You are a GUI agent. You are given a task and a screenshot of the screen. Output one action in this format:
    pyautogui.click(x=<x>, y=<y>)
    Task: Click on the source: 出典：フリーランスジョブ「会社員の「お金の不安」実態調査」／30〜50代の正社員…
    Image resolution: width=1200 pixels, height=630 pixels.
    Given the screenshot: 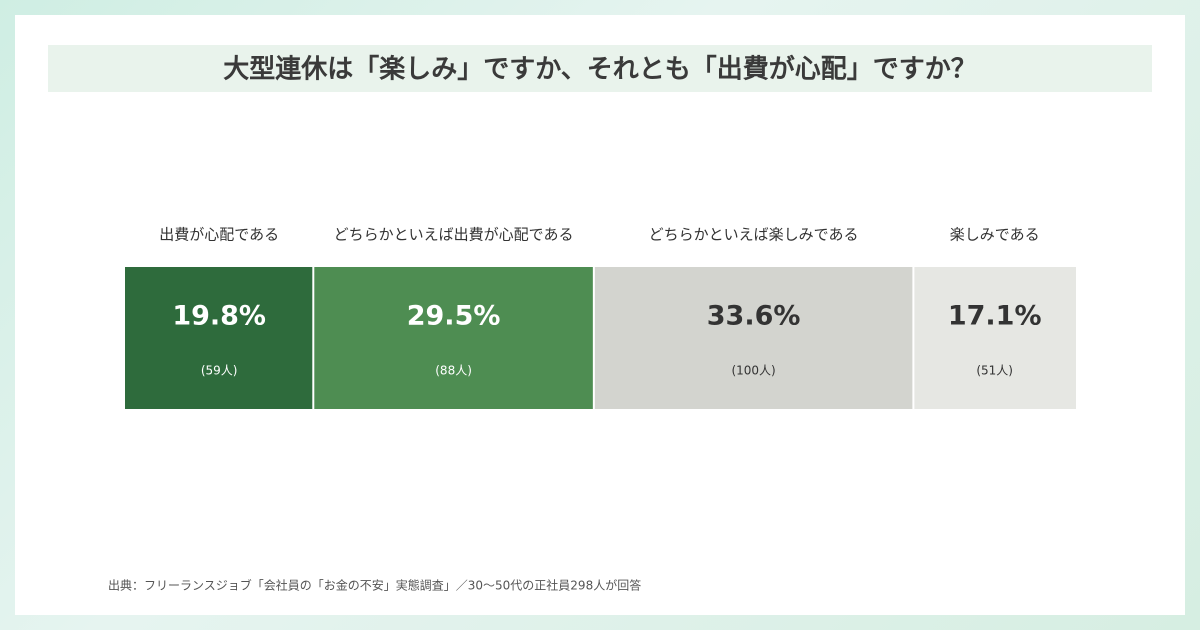 What is the action you would take?
    pyautogui.click(x=374, y=585)
    